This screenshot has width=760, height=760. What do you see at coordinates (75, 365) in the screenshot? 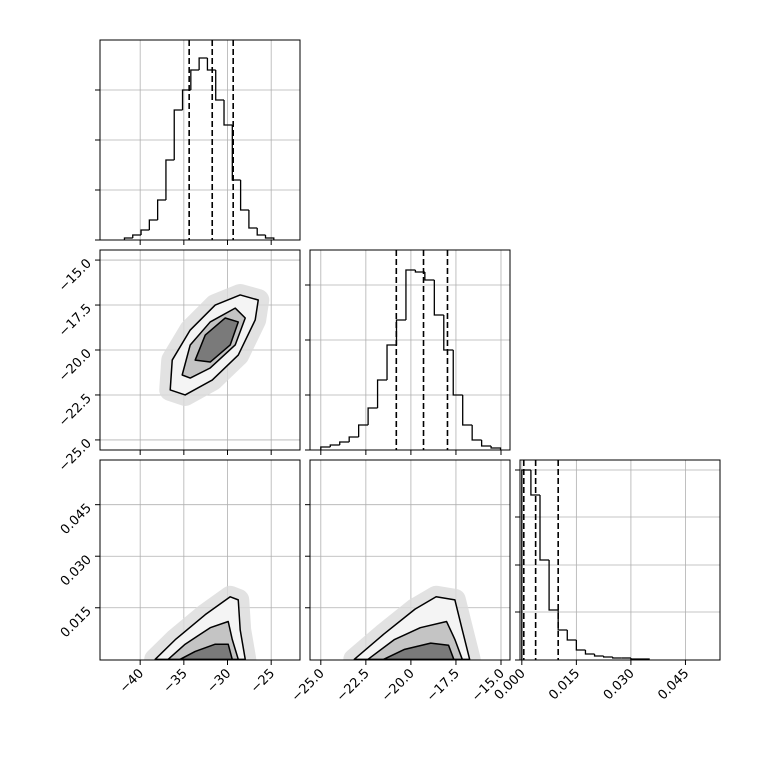
I see `y-tick-label: −20.0` at bounding box center [75, 365].